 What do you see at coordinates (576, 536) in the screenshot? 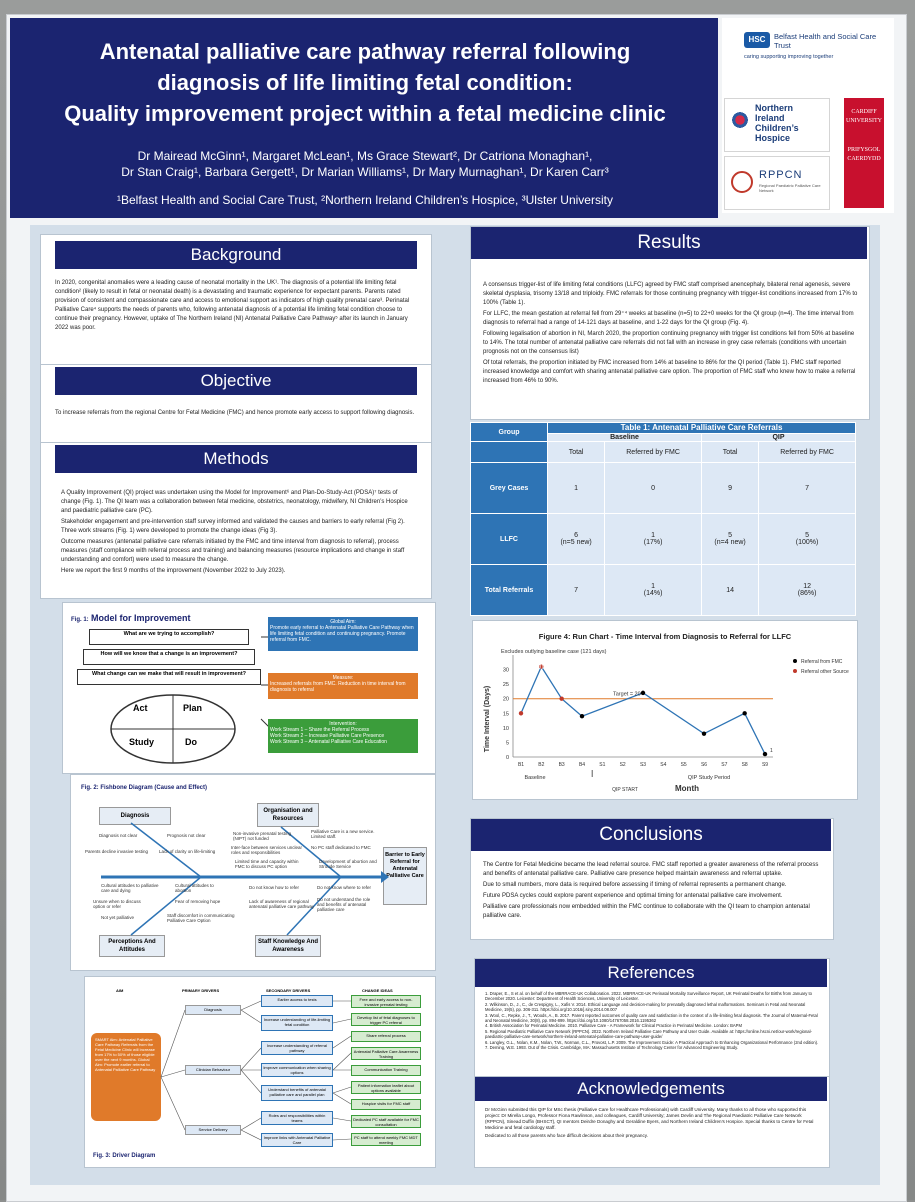
I see `table-cell: 6` at bounding box center [576, 536].